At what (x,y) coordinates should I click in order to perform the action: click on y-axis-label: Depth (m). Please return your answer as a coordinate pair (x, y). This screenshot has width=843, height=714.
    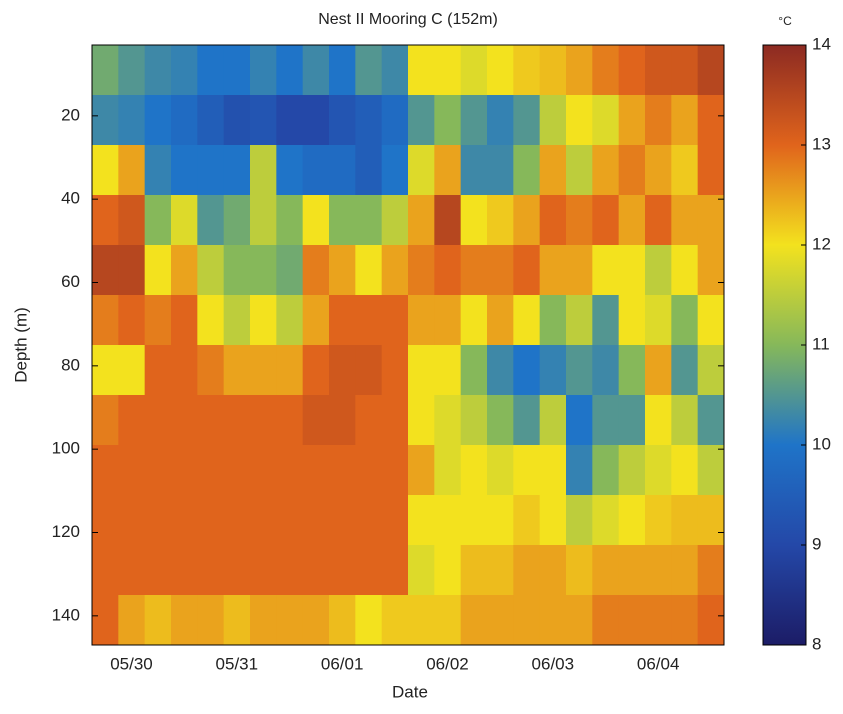
    Looking at the image, I should click on (20, 345).